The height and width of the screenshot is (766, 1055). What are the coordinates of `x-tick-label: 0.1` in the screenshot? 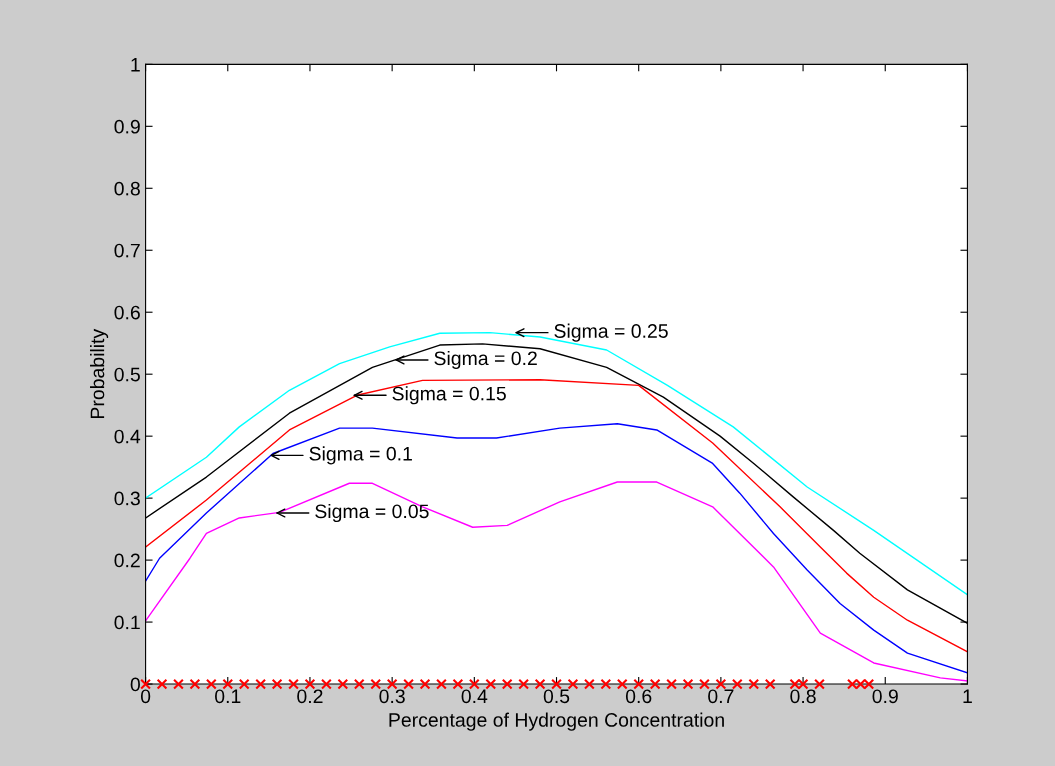 It's located at (228, 696).